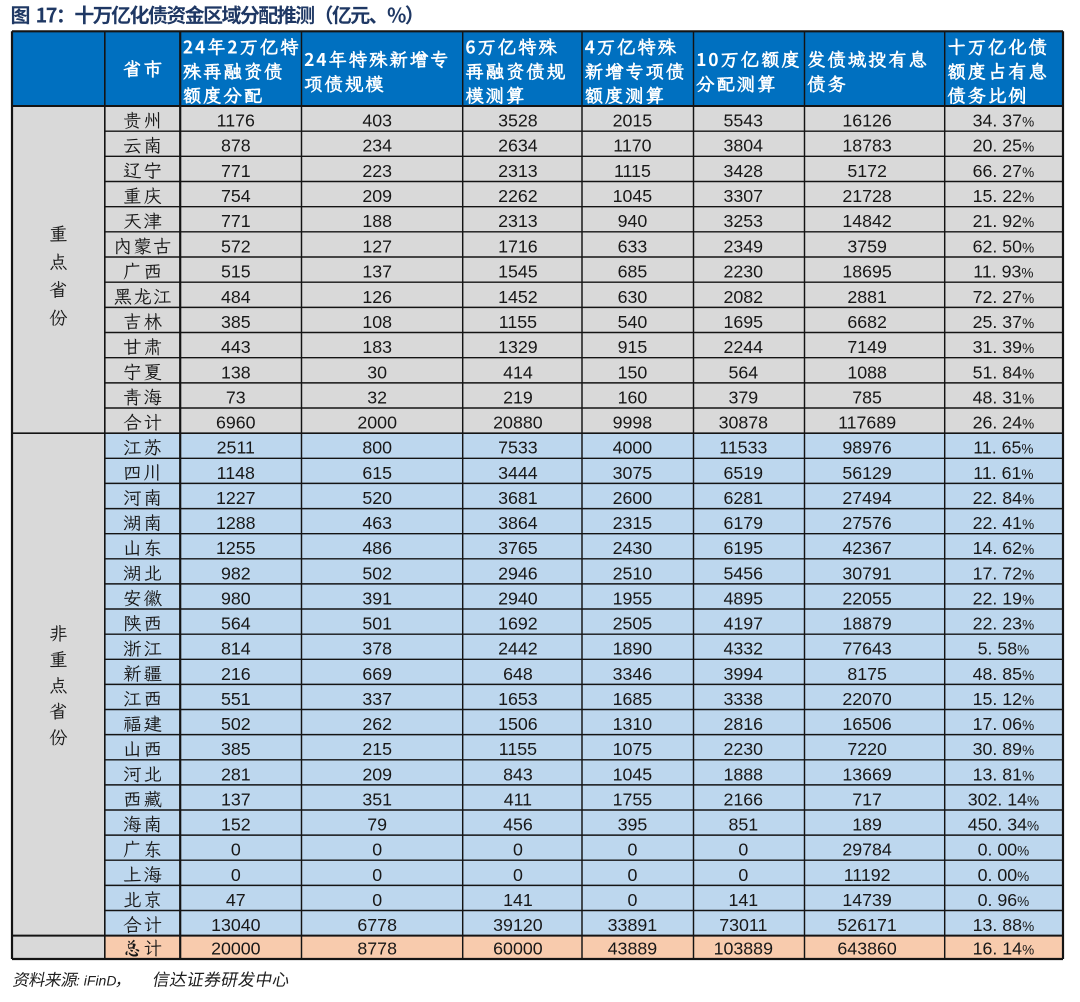 The image size is (1080, 1002). What do you see at coordinates (377, 498) in the screenshot?
I see `svg-text: 520` at bounding box center [377, 498].